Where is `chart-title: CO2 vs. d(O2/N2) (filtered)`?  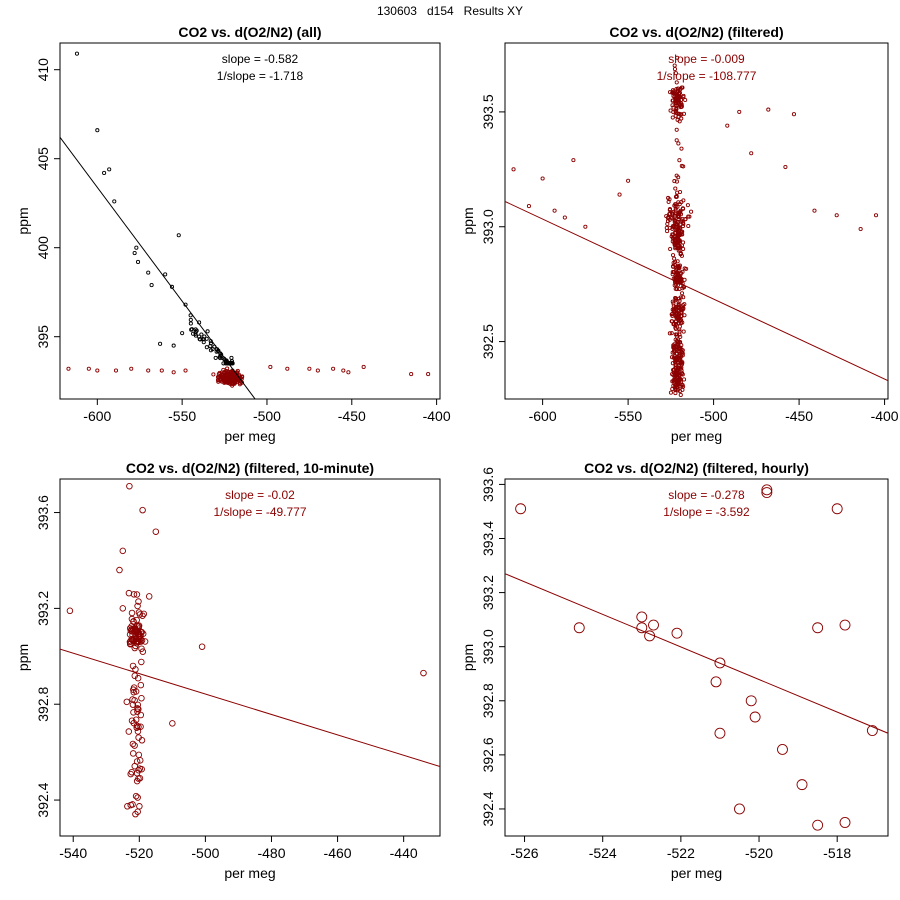
chart-title: CO2 vs. d(O2/N2) (filtered) is located at coordinates (696, 32).